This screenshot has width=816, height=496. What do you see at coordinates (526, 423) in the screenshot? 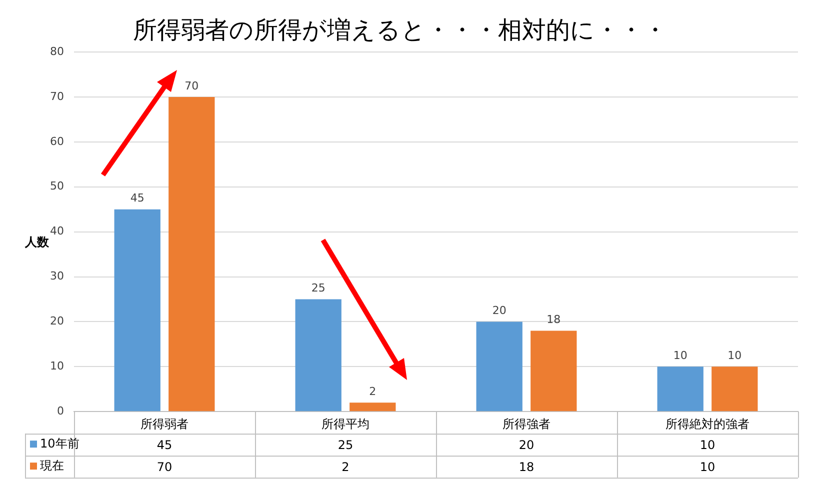
I see `x-tick-label: 所得強者` at bounding box center [526, 423].